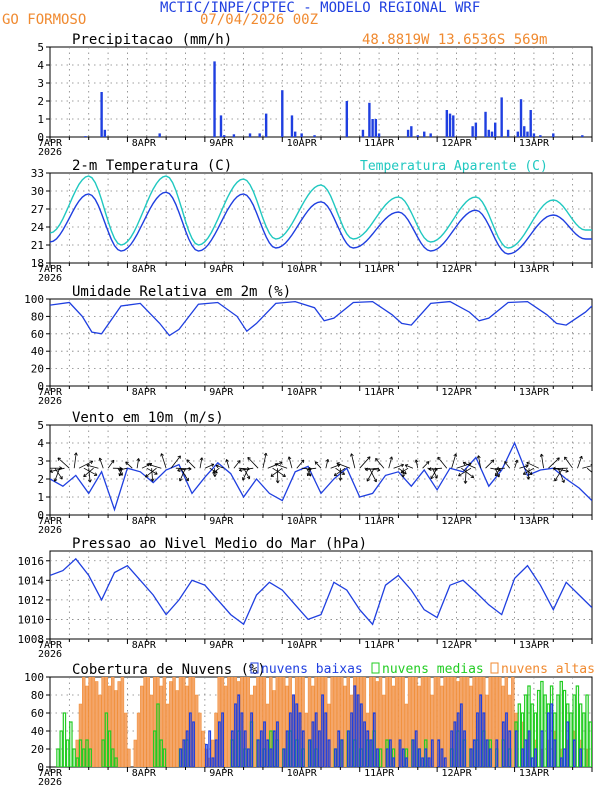  I want to click on coordinates-label: 48.8819W 13.6536S 569m, so click(454, 40).